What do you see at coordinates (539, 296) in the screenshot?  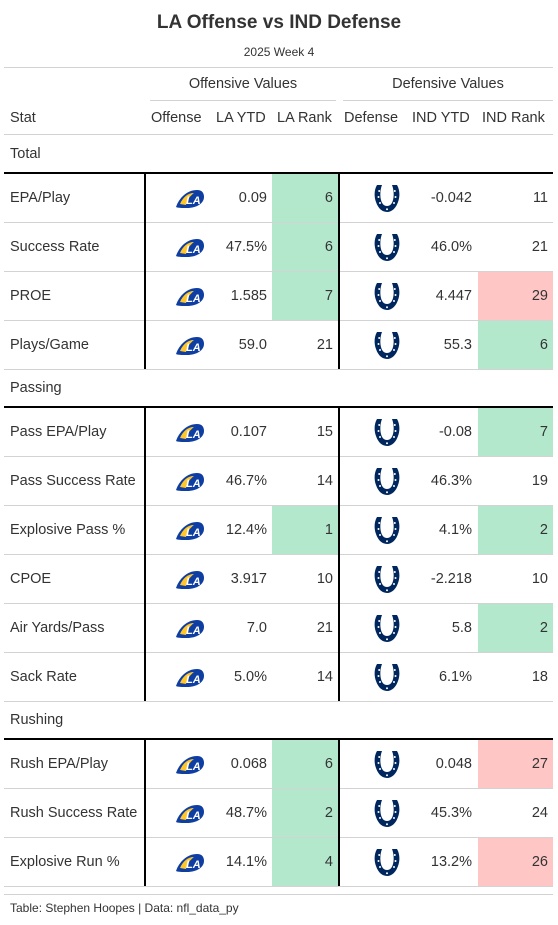 I see `ind-rank-value: 29` at bounding box center [539, 296].